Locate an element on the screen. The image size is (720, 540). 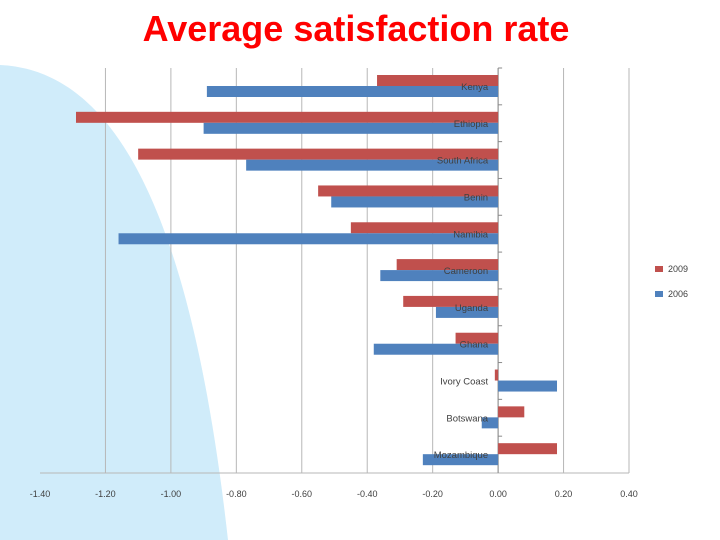
slide-title: Average satisfaction rate is located at coordinates (356, 28).